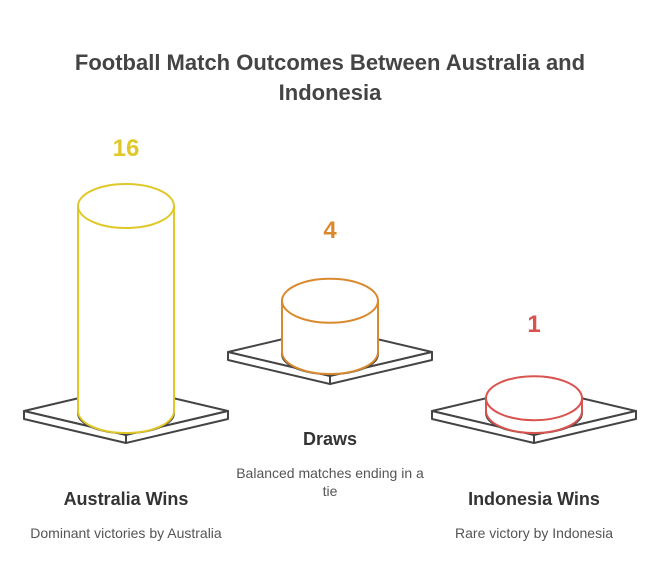 The image size is (660, 588). I want to click on platform-right-draws, so click(381, 368).